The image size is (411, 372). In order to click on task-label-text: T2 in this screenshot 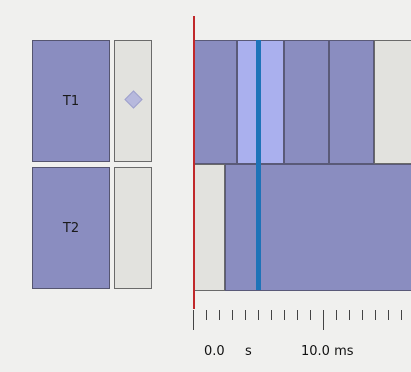, I will do `click(71, 228)`.